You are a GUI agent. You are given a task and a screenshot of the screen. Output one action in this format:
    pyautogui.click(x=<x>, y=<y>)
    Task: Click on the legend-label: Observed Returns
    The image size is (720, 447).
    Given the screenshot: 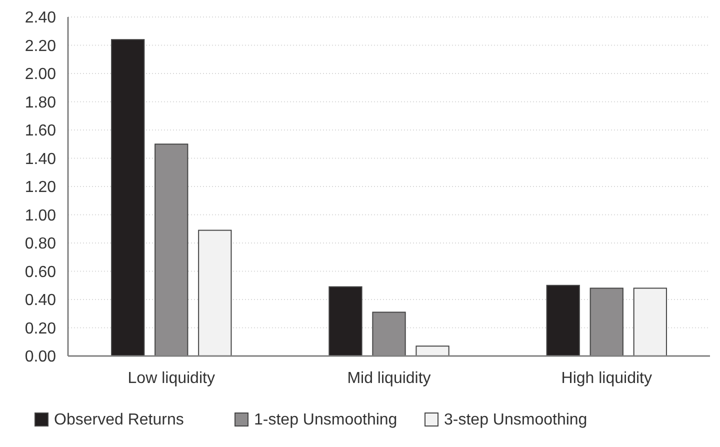 What is the action you would take?
    pyautogui.click(x=119, y=420)
    